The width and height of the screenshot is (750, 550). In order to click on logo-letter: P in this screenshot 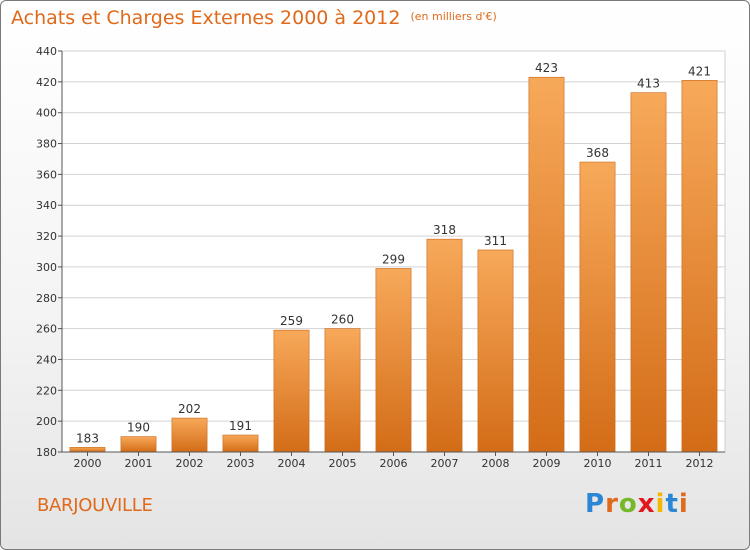, I will do `click(595, 504)`.